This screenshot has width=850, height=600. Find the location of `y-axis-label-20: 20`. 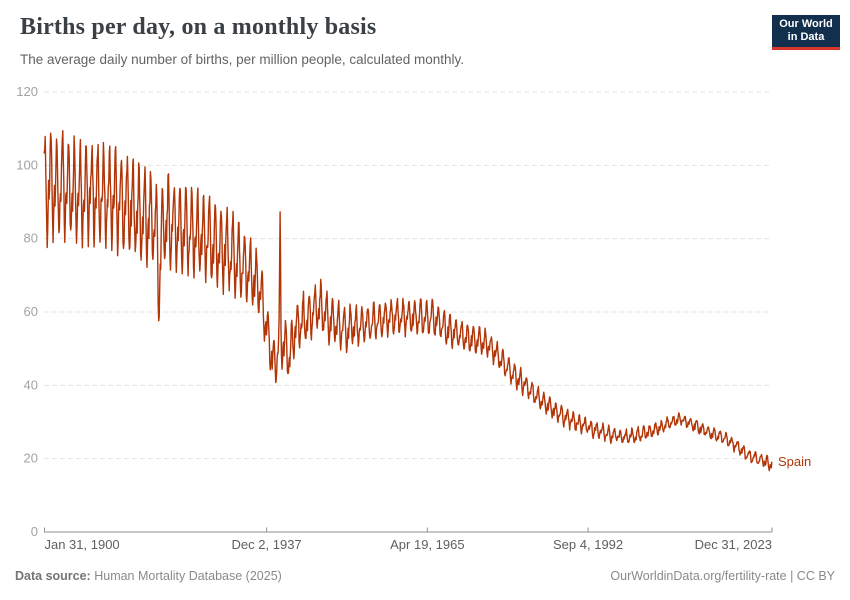

y-axis-label-20: 20 is located at coordinates (31, 458).